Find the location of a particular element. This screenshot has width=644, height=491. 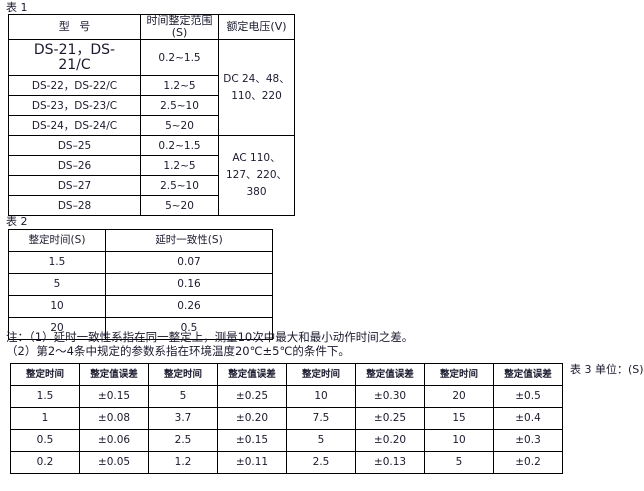

table2-cell-consistency: 0.5 is located at coordinates (189, 328).